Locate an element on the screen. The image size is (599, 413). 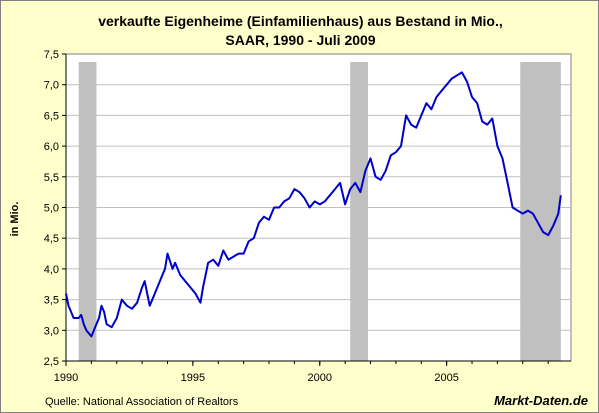
x-tick-label: 1995 is located at coordinates (193, 378).